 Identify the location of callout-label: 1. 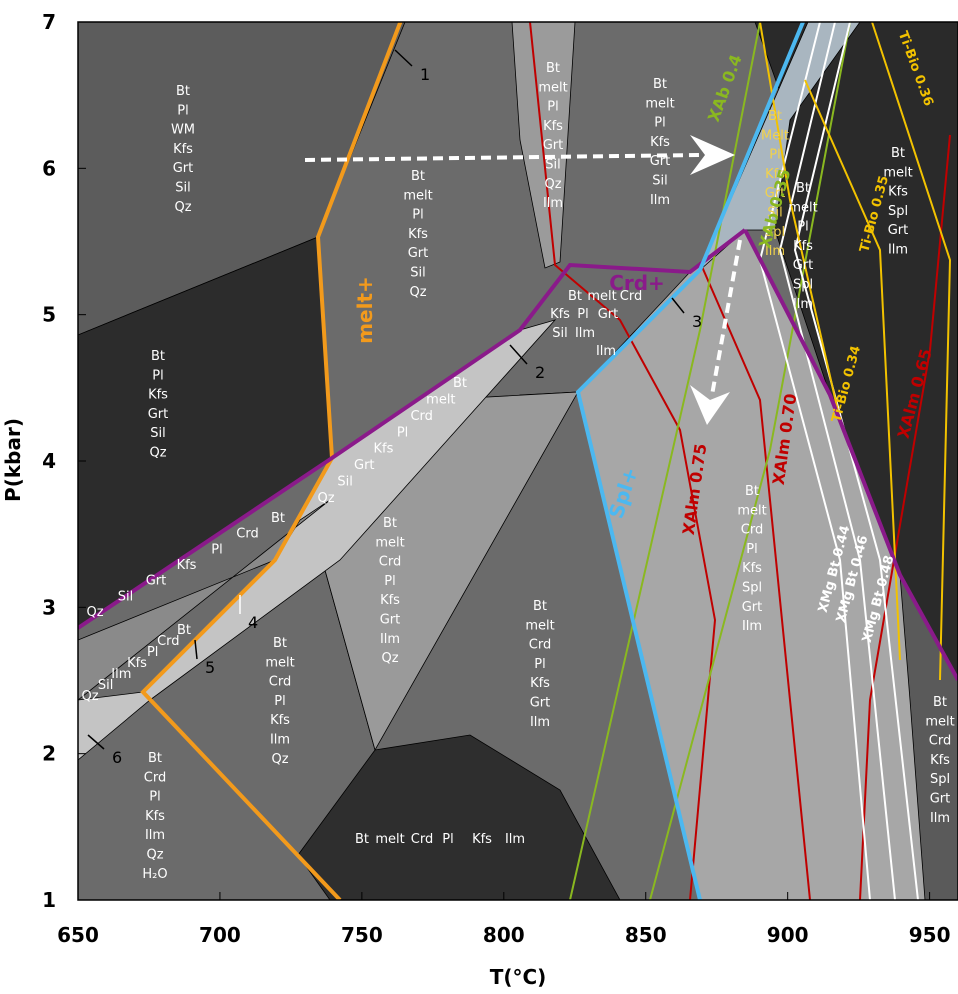
(425, 74).